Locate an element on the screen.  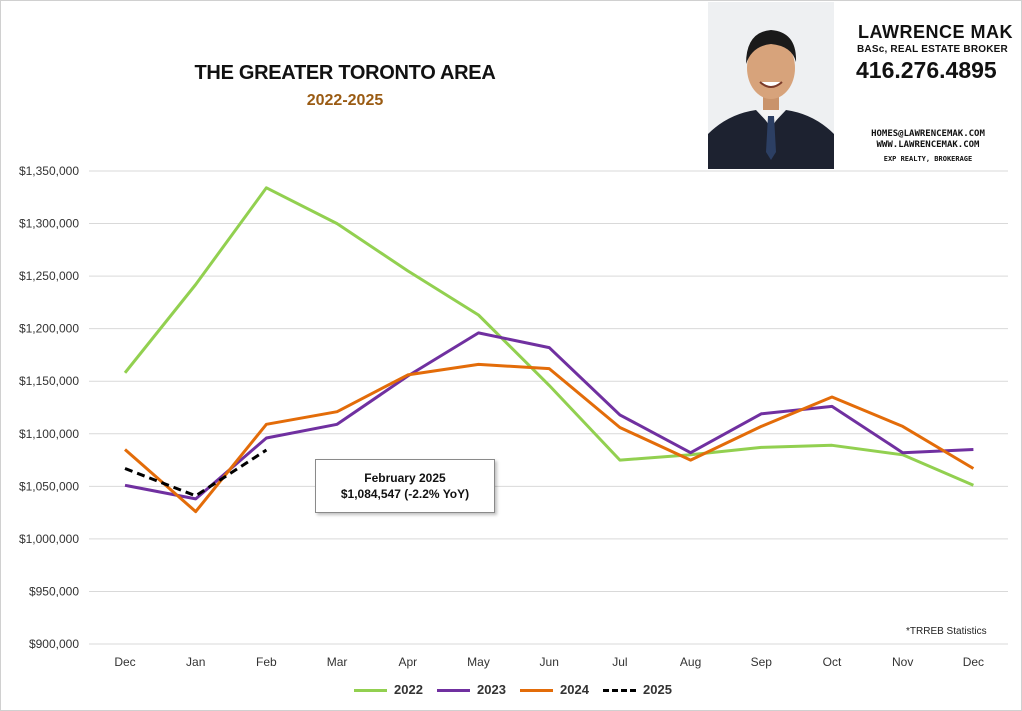
legend-label-2024: 2024 is located at coordinates (574, 689).